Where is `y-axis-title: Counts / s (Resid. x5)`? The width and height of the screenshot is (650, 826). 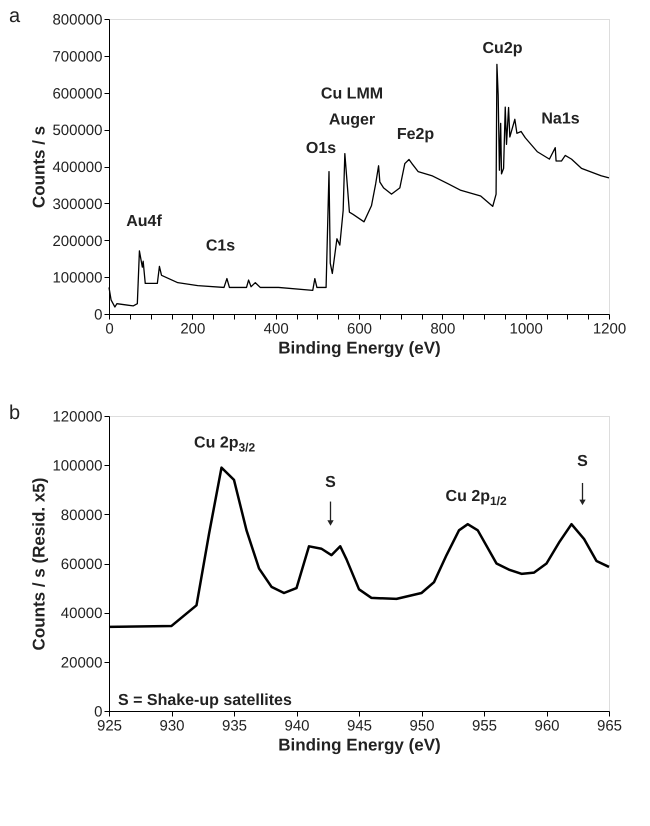 y-axis-title: Counts / s (Resid. x5) is located at coordinates (38, 564).